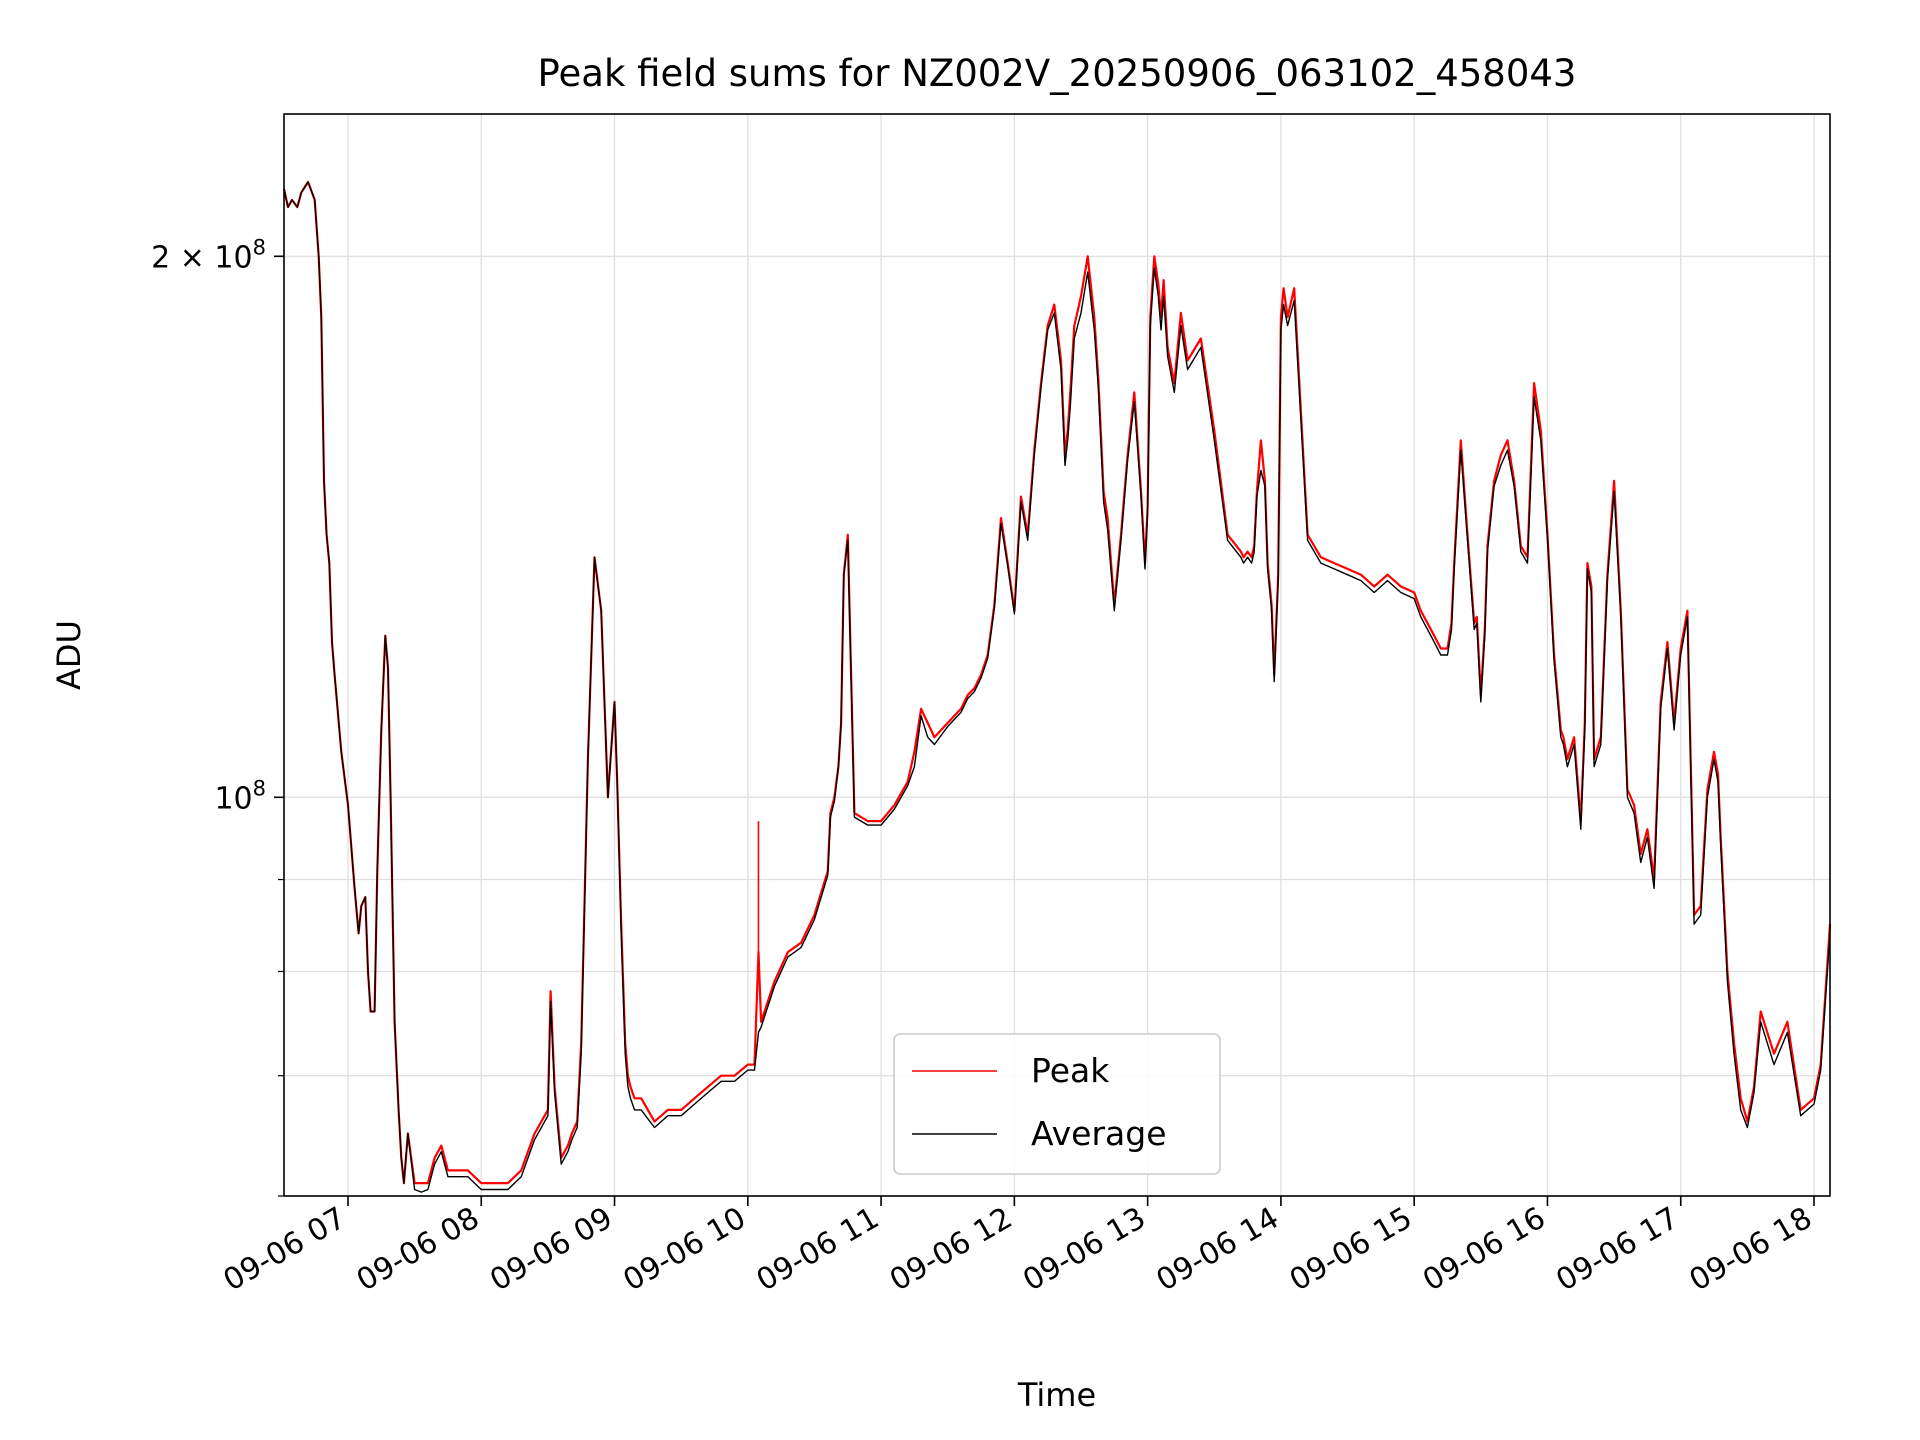  Describe the element at coordinates (1070, 1070) in the screenshot. I see `legend-peak-label: Peak` at that location.